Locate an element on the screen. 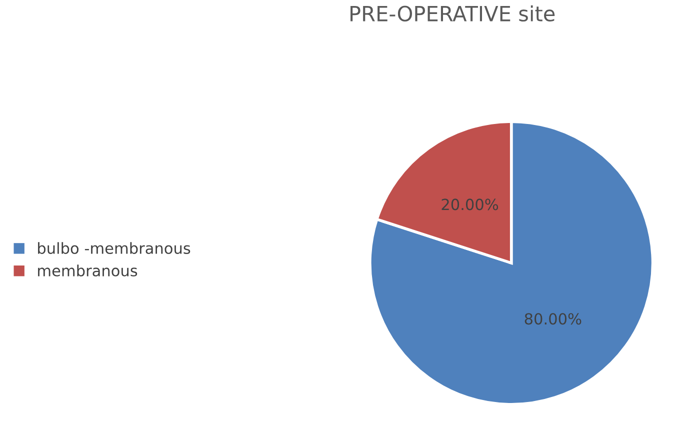  data-label: 20.00% is located at coordinates (470, 204).